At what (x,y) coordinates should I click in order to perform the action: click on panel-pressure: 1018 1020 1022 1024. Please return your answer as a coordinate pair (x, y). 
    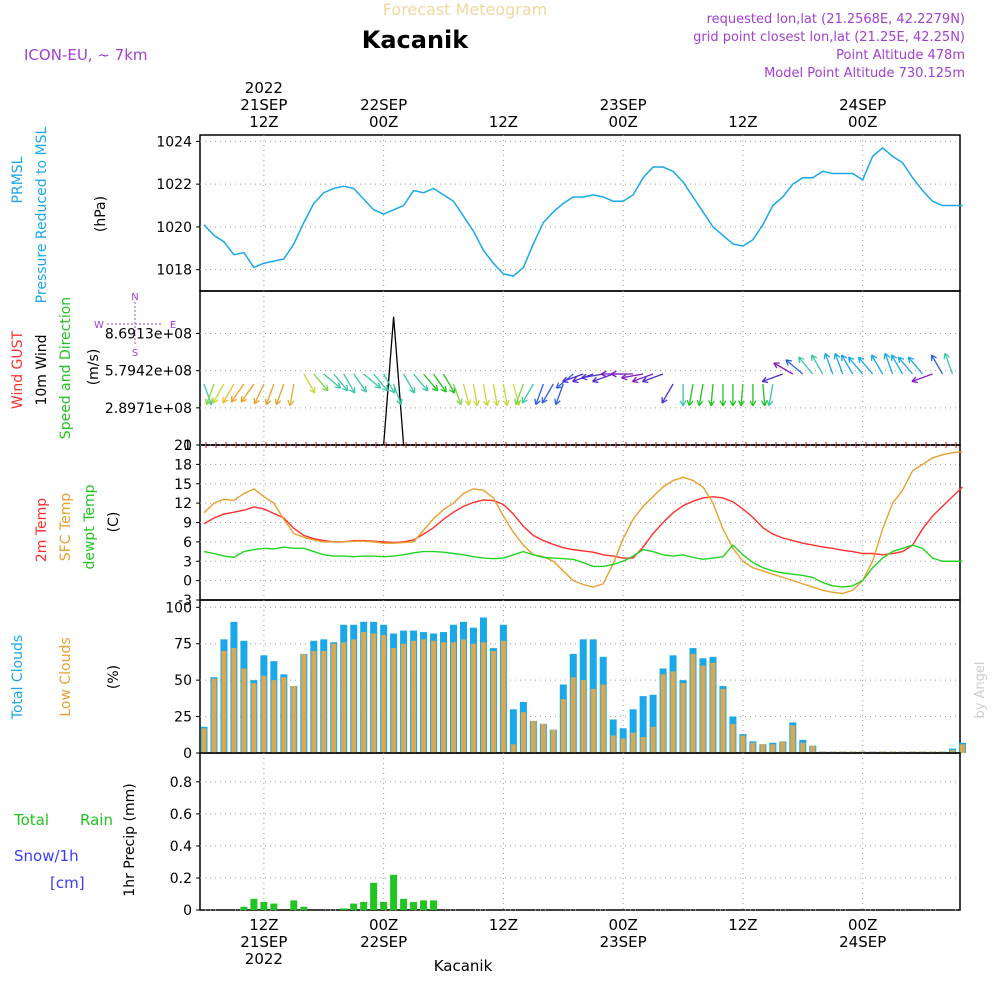
    Looking at the image, I should click on (559, 213).